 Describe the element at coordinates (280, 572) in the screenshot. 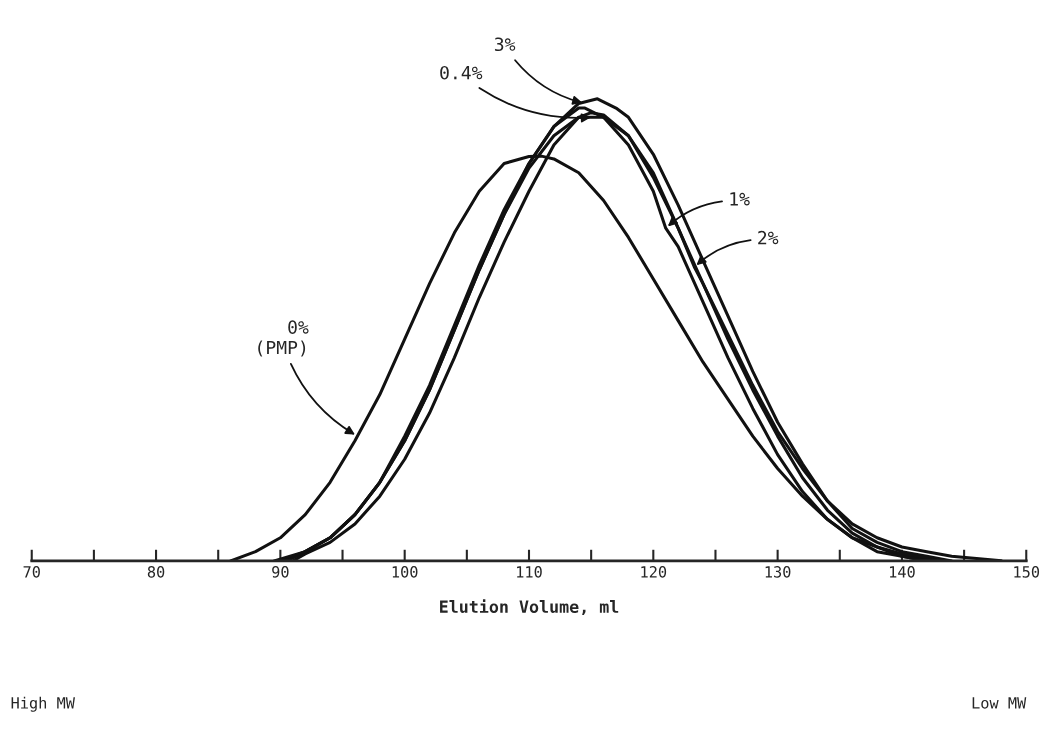

I see `x-tick-label: 90` at that location.